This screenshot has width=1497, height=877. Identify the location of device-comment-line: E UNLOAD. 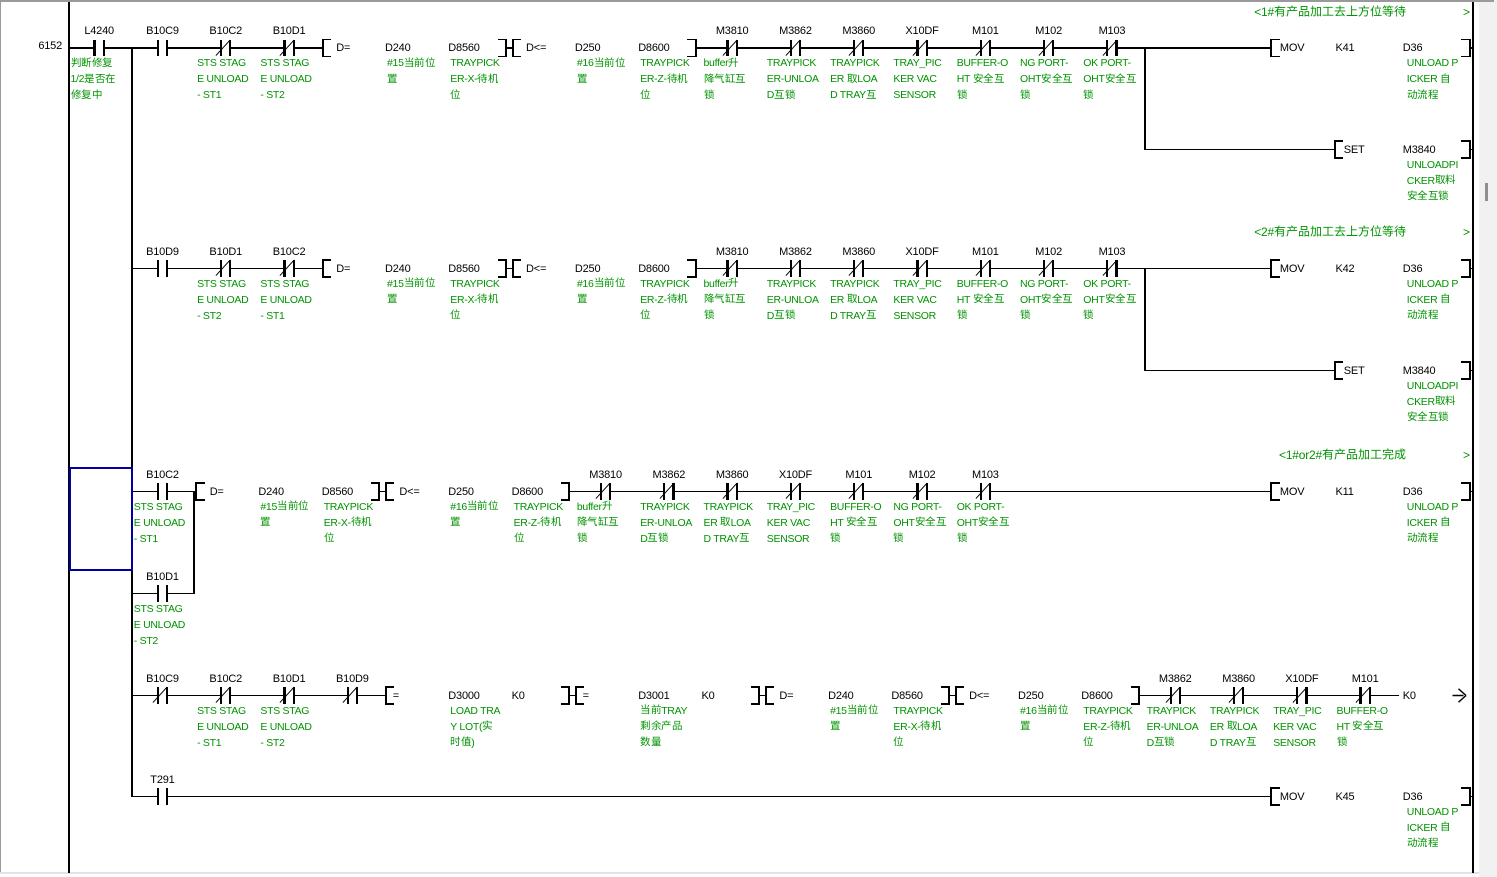
(159, 522).